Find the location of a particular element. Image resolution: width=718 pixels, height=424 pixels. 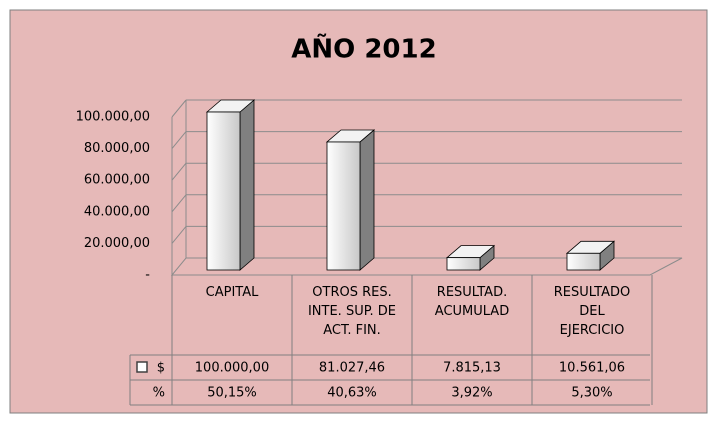

y-tick-label: 20.000,00 is located at coordinates (117, 243).